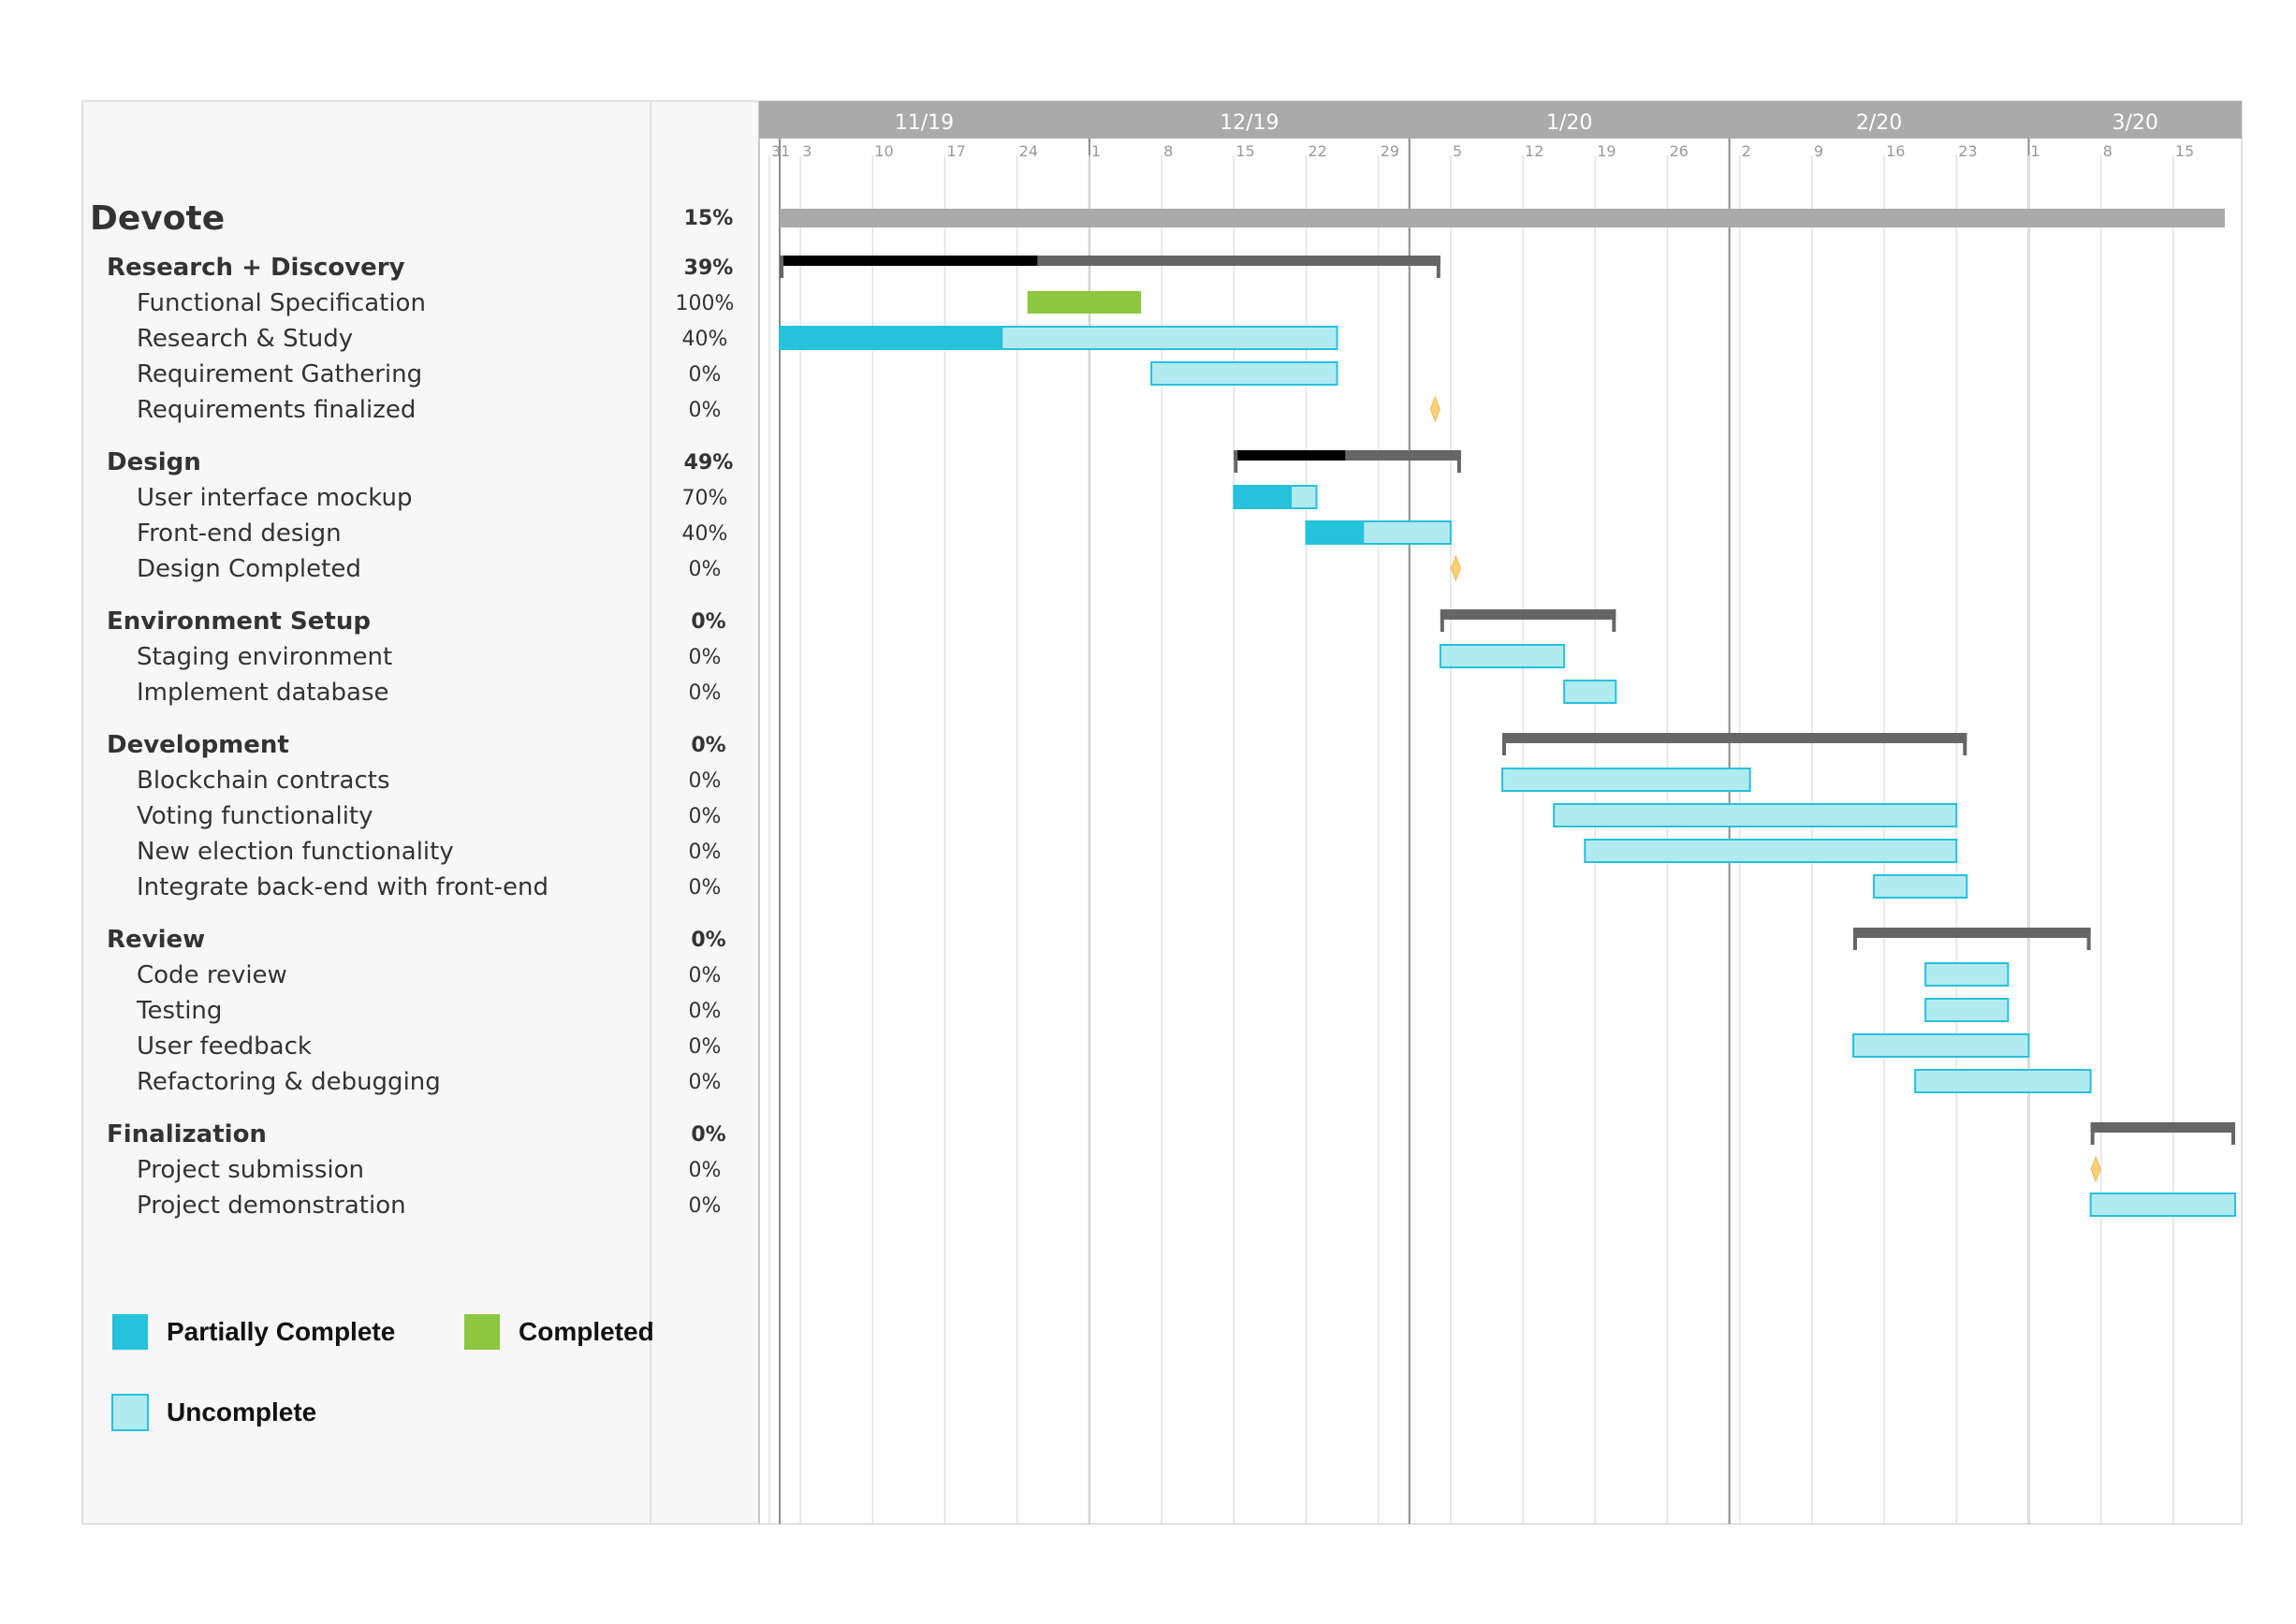  I want to click on week-tick-label: 17, so click(956, 151).